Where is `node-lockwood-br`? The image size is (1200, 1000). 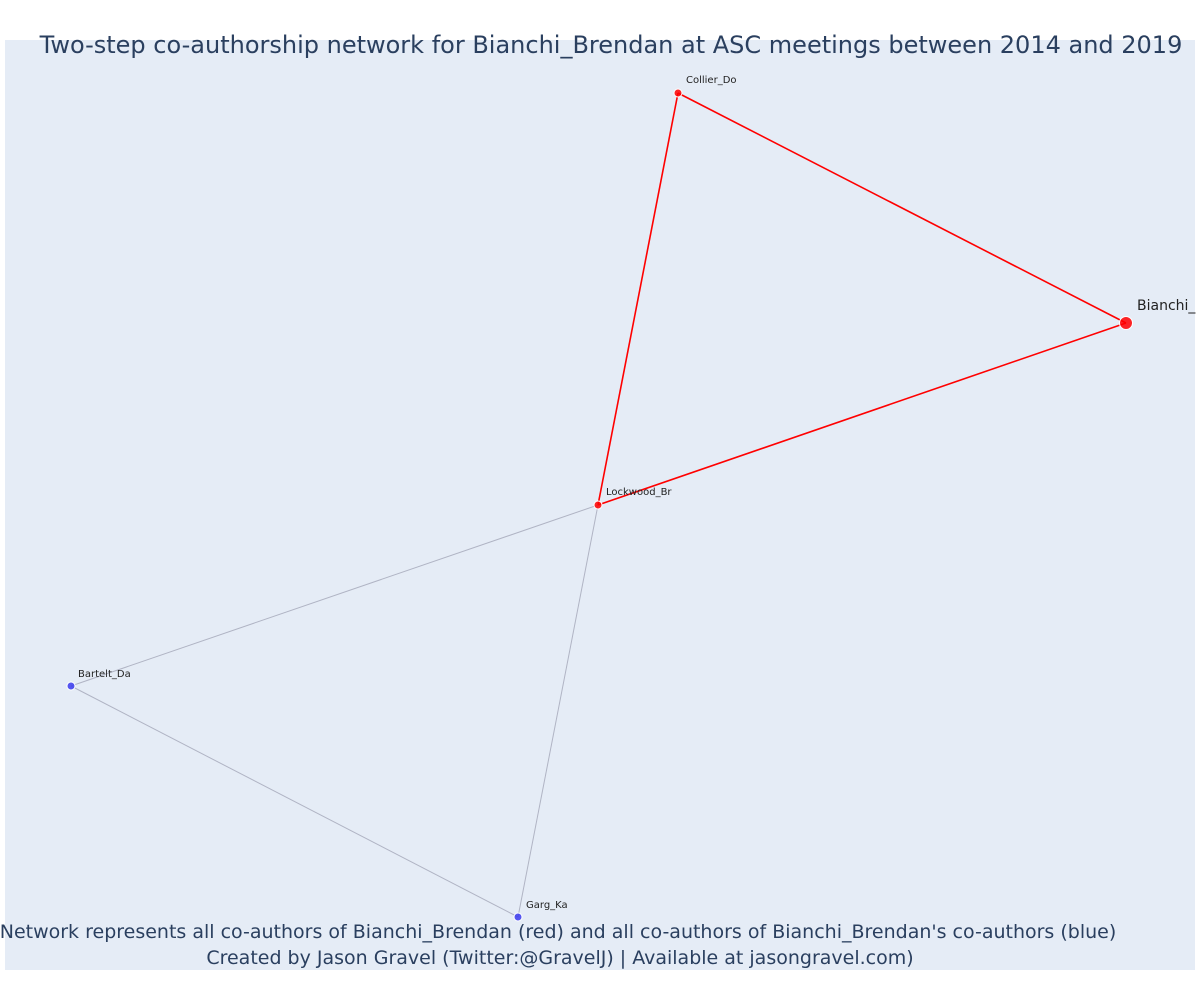
node-lockwood-br is located at coordinates (598, 505).